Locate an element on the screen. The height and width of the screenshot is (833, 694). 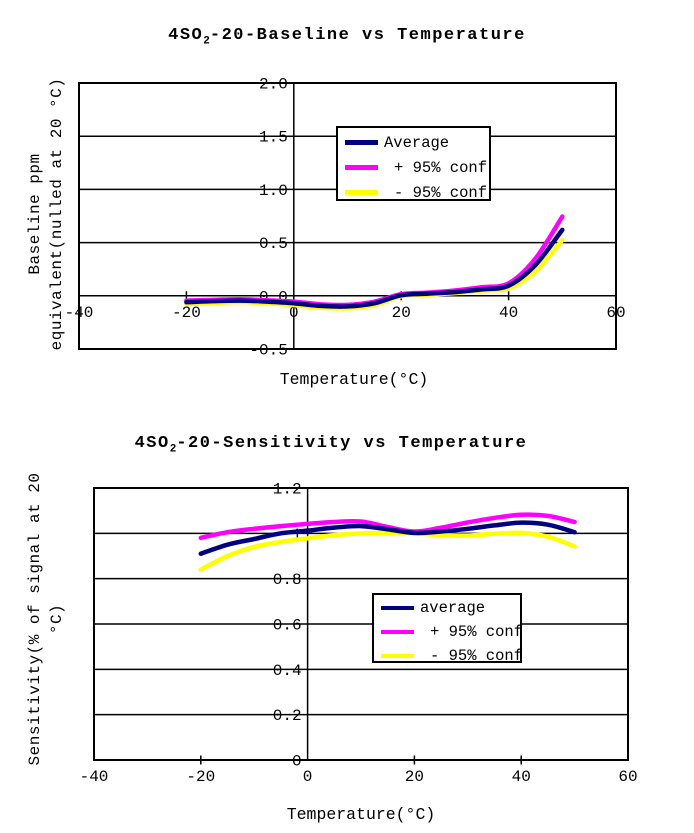
y-tick-label: 0.4 is located at coordinates (287, 671).